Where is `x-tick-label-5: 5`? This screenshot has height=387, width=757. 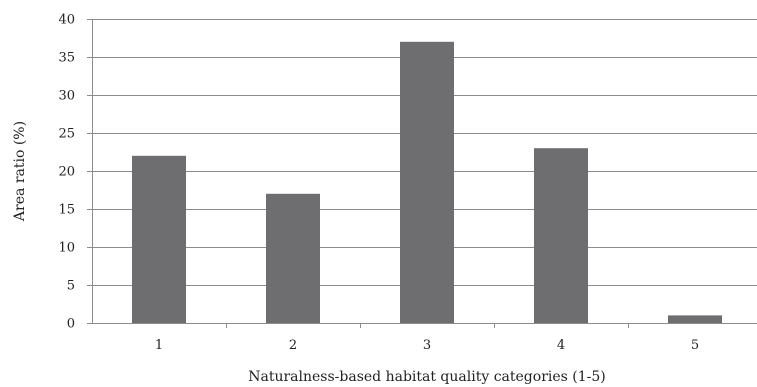
x-tick-label-5: 5 is located at coordinates (695, 345).